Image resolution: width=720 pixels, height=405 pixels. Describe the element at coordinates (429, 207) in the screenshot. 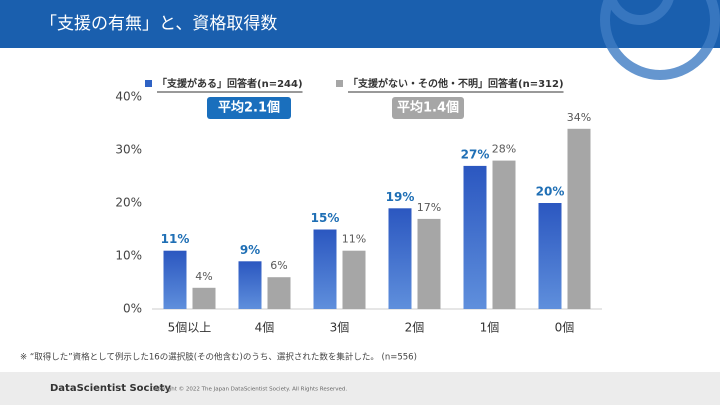

I see `value-label: 17%` at that location.